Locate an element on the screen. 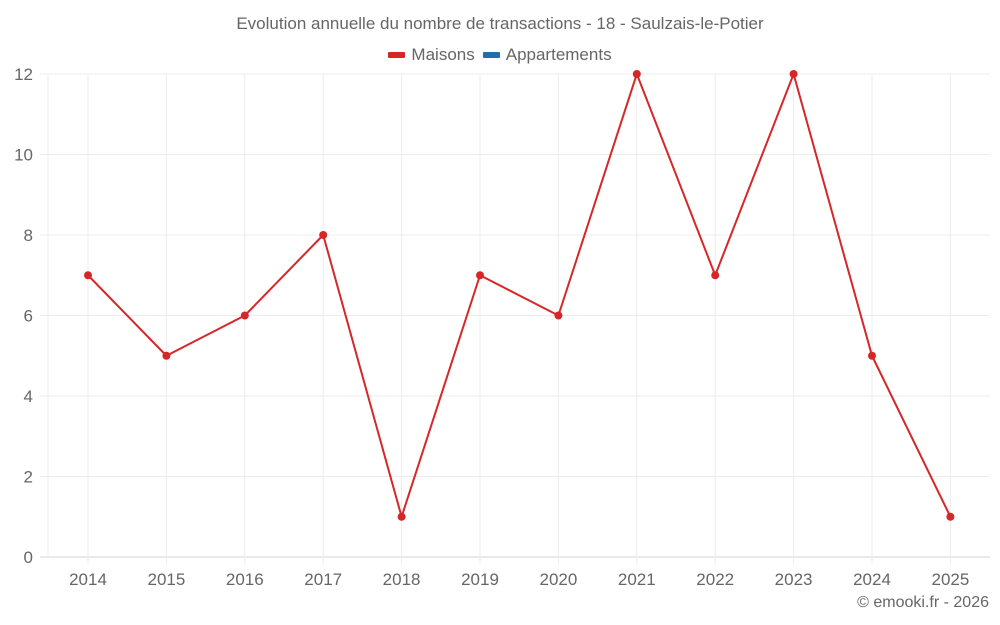 The width and height of the screenshot is (1000, 625). x-tick-label: 2023 is located at coordinates (794, 579).